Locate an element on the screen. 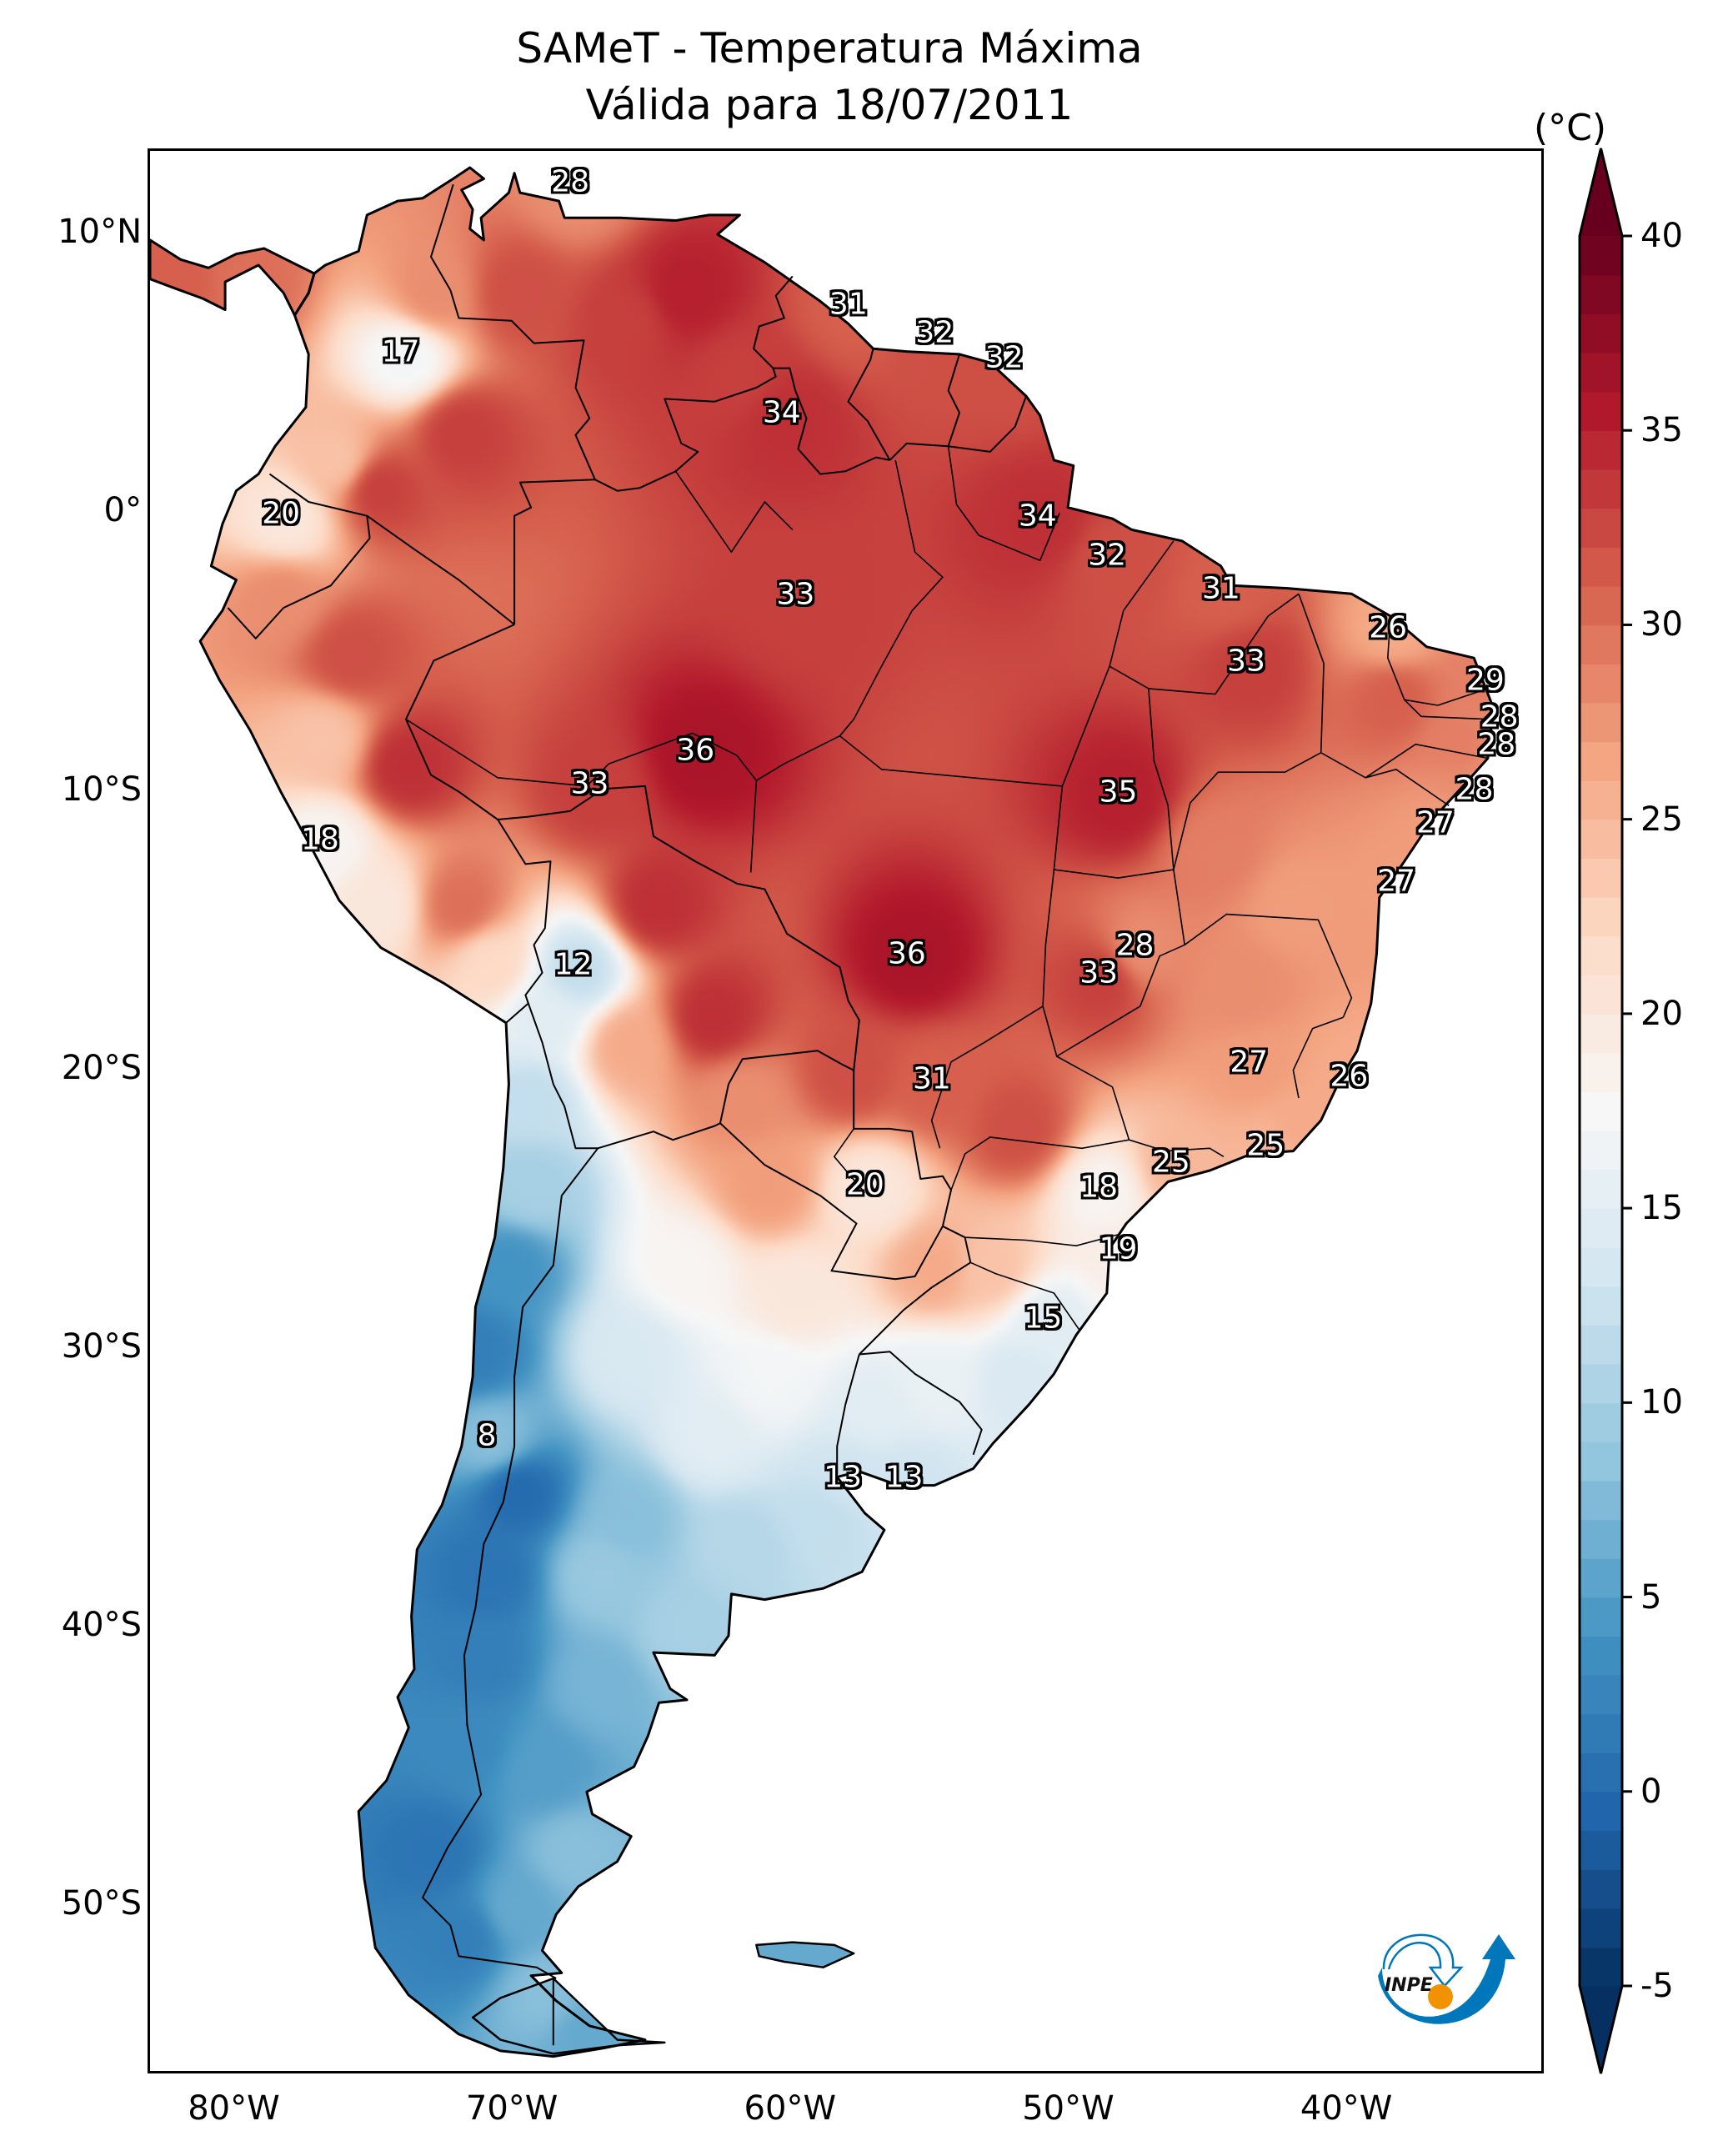 The image size is (1723, 2156). logo-text: INPE is located at coordinates (1409, 1986).